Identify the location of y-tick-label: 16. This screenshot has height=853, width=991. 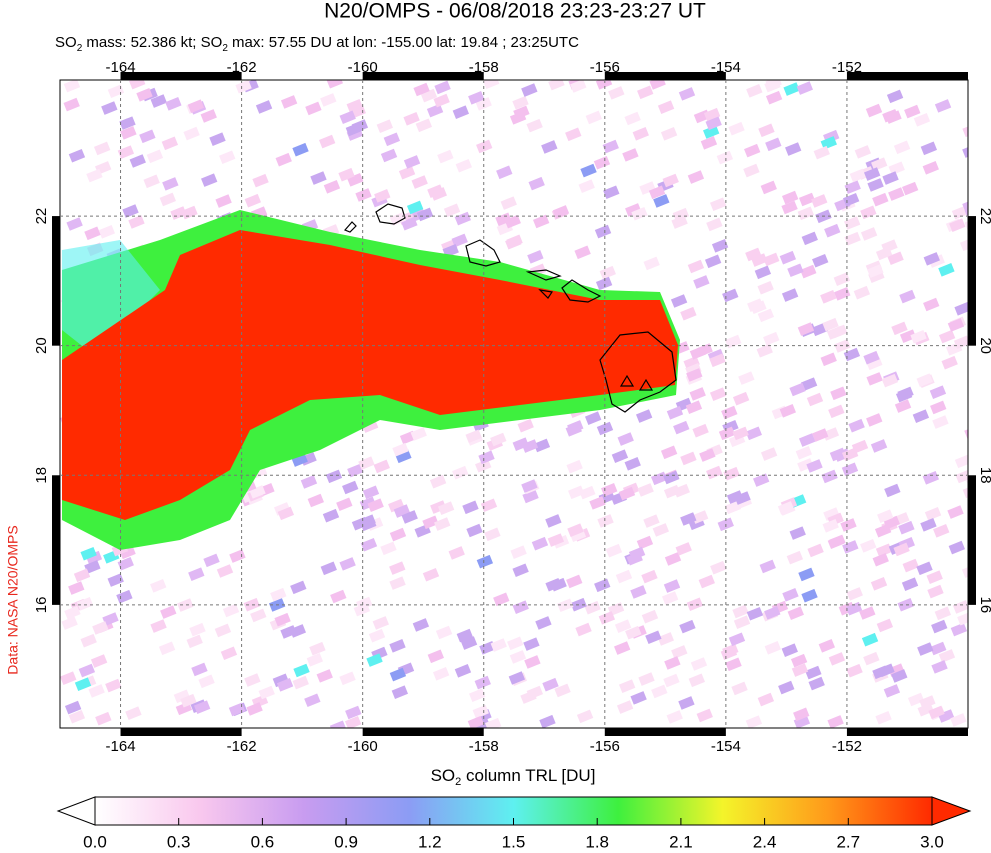
(984, 605).